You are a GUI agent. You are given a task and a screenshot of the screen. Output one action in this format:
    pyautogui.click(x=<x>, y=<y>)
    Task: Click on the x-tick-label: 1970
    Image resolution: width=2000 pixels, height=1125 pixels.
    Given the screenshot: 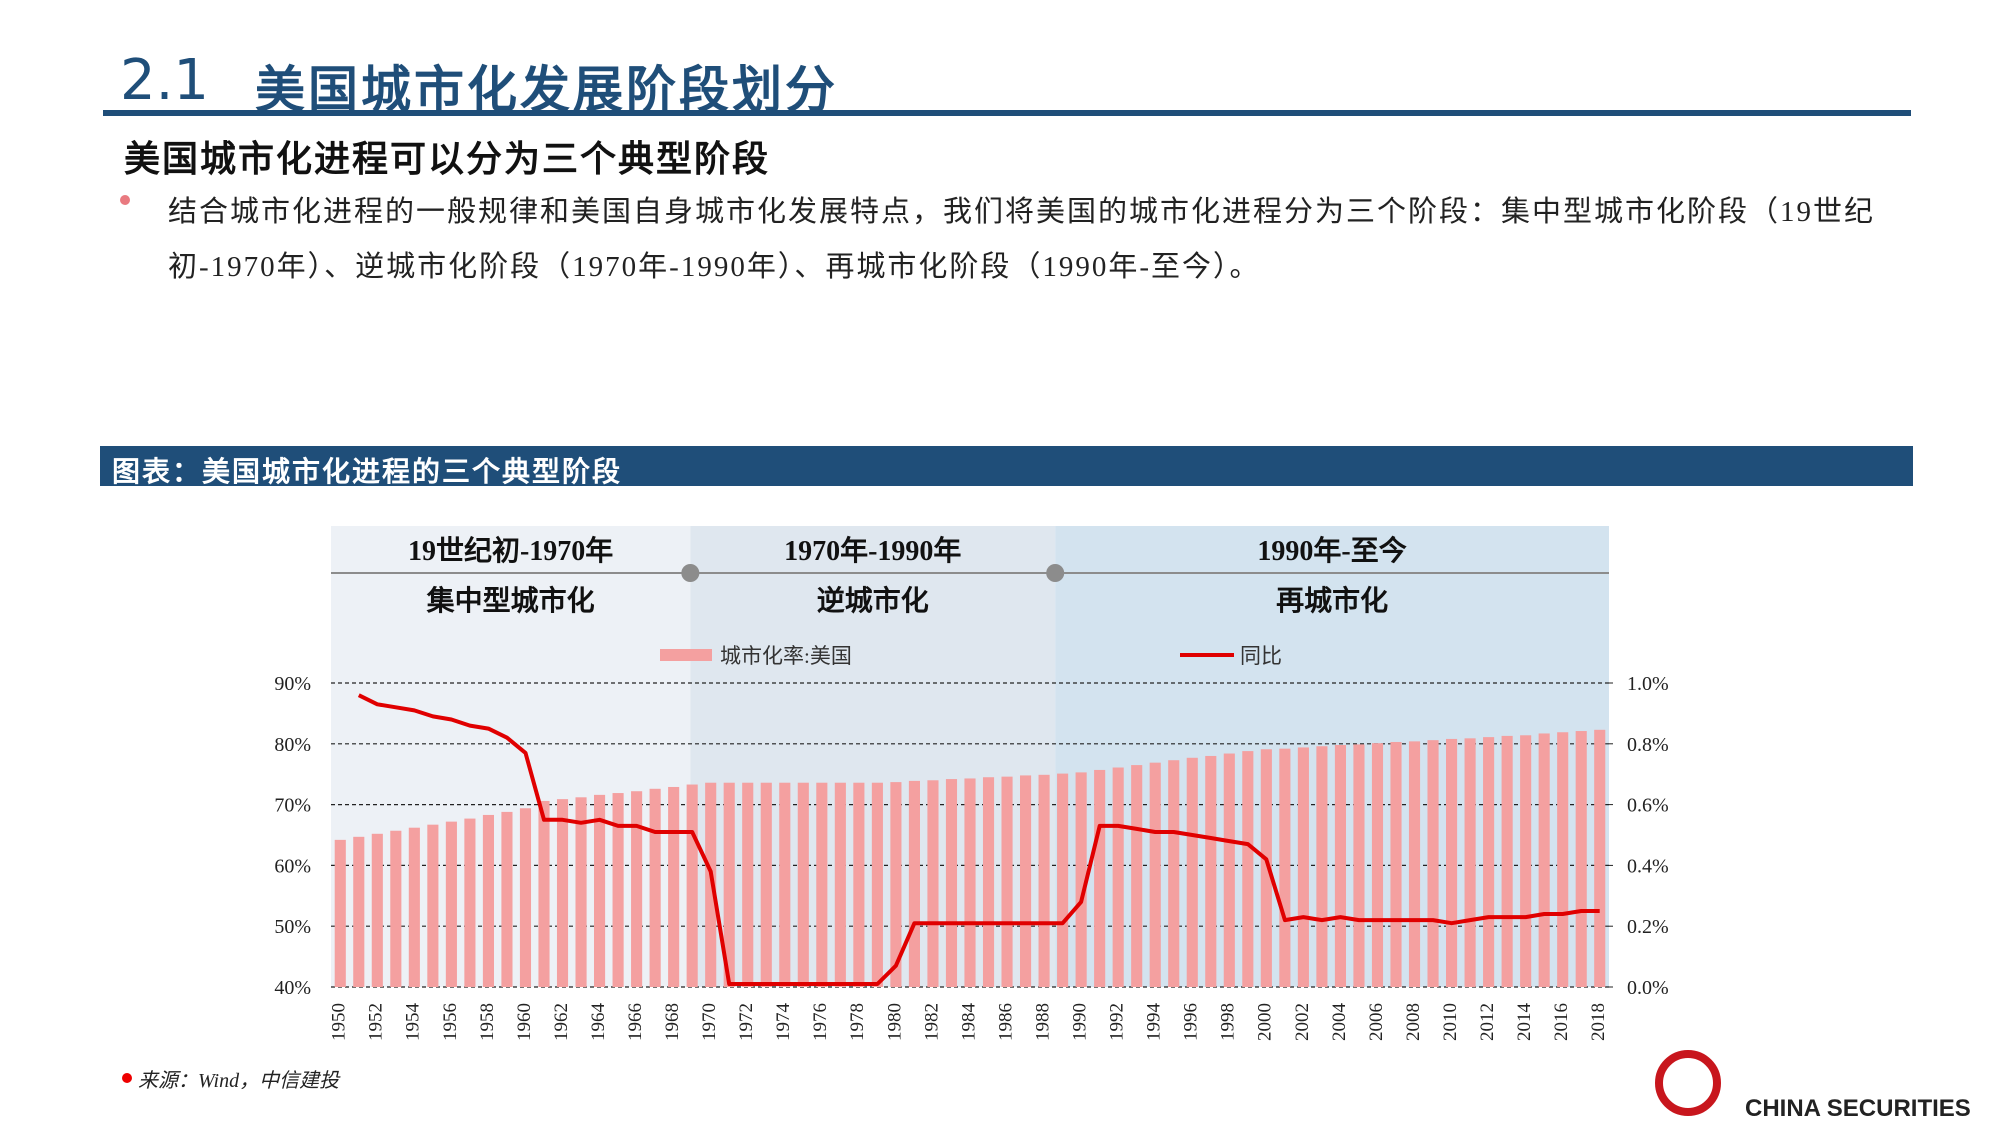 What is the action you would take?
    pyautogui.click(x=709, y=1022)
    